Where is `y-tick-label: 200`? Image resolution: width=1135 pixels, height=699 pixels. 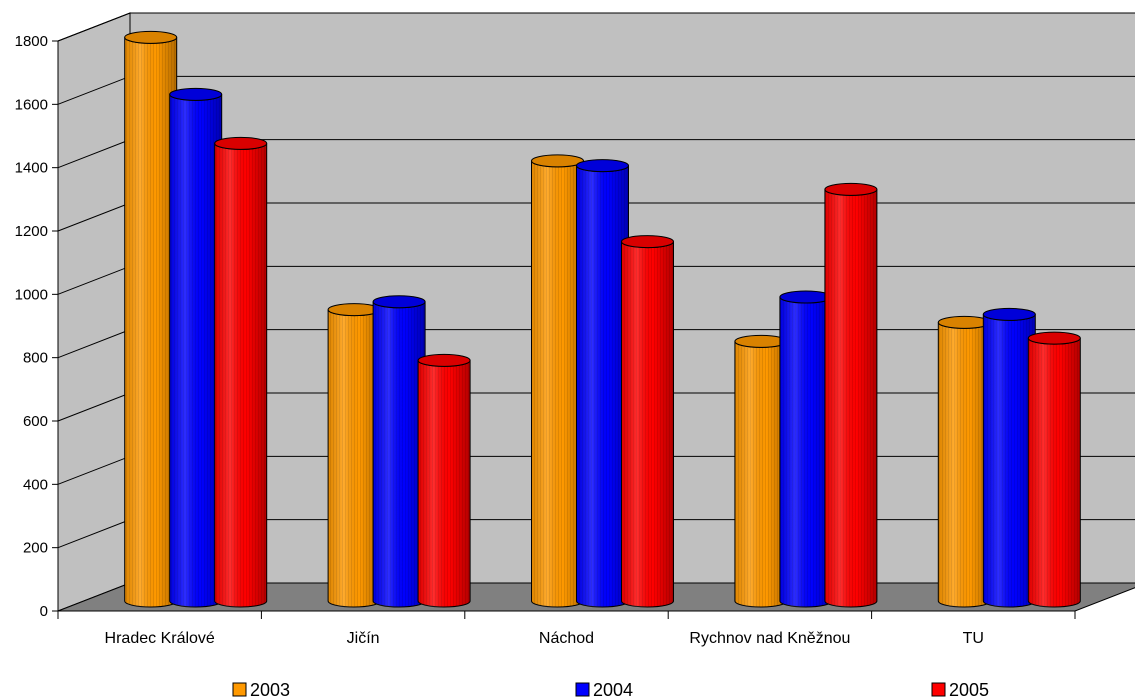 y-tick-label: 200 is located at coordinates (35, 548).